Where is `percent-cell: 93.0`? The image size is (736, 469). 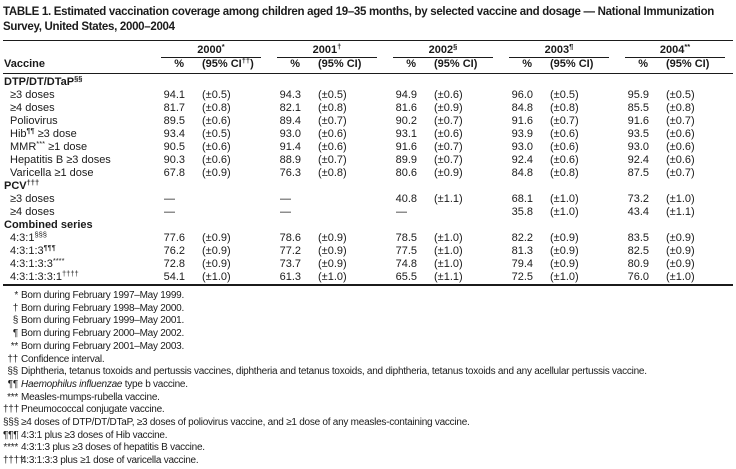 percent-cell: 93.0 is located at coordinates (290, 134).